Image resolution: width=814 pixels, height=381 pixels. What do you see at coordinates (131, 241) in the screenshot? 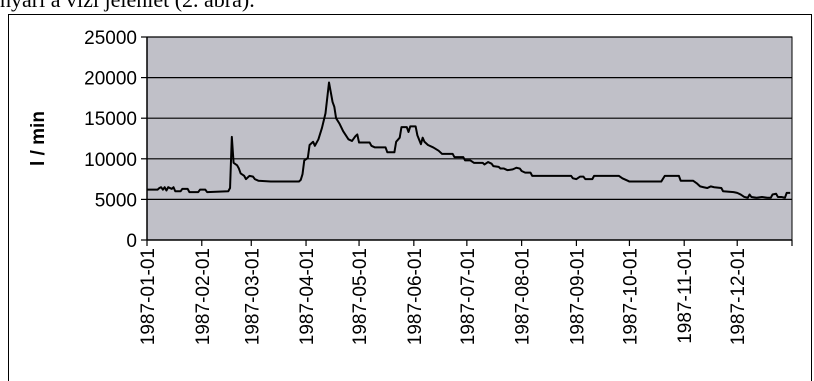
I see `y-tick-label: 0` at bounding box center [131, 241].